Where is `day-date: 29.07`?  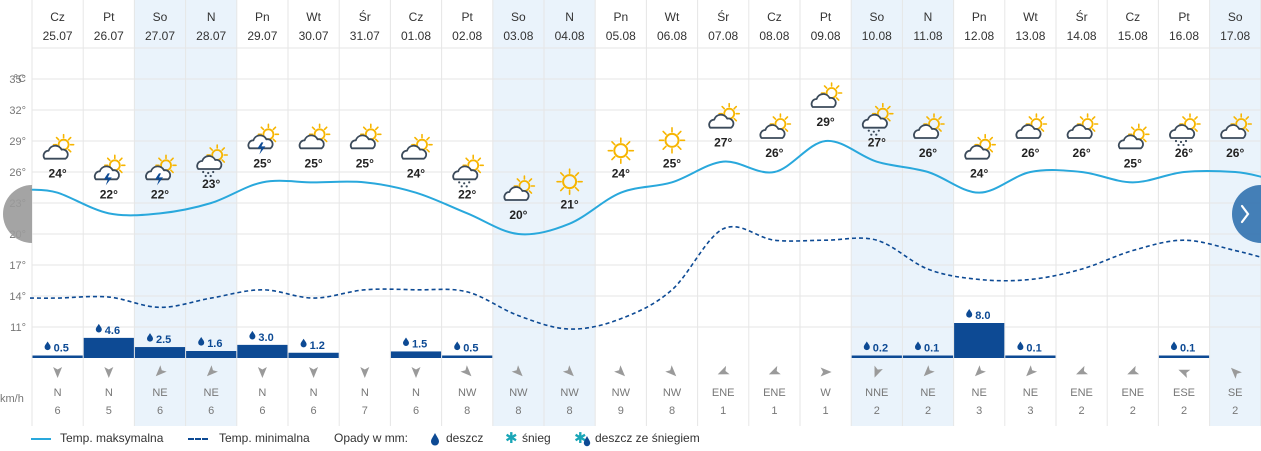
day-date: 29.07 is located at coordinates (262, 36).